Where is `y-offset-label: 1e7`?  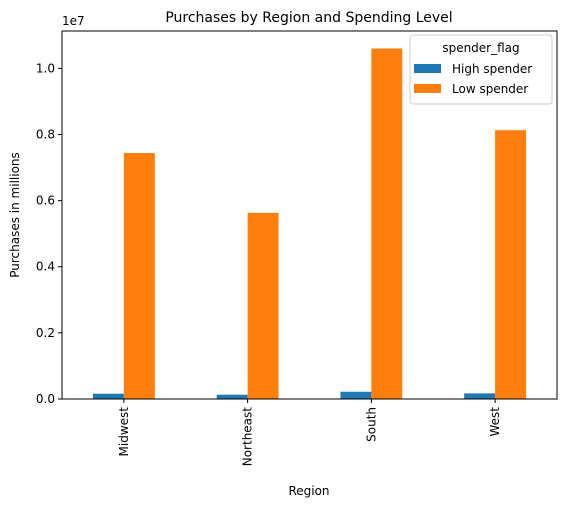 y-offset-label: 1e7 is located at coordinates (73, 21).